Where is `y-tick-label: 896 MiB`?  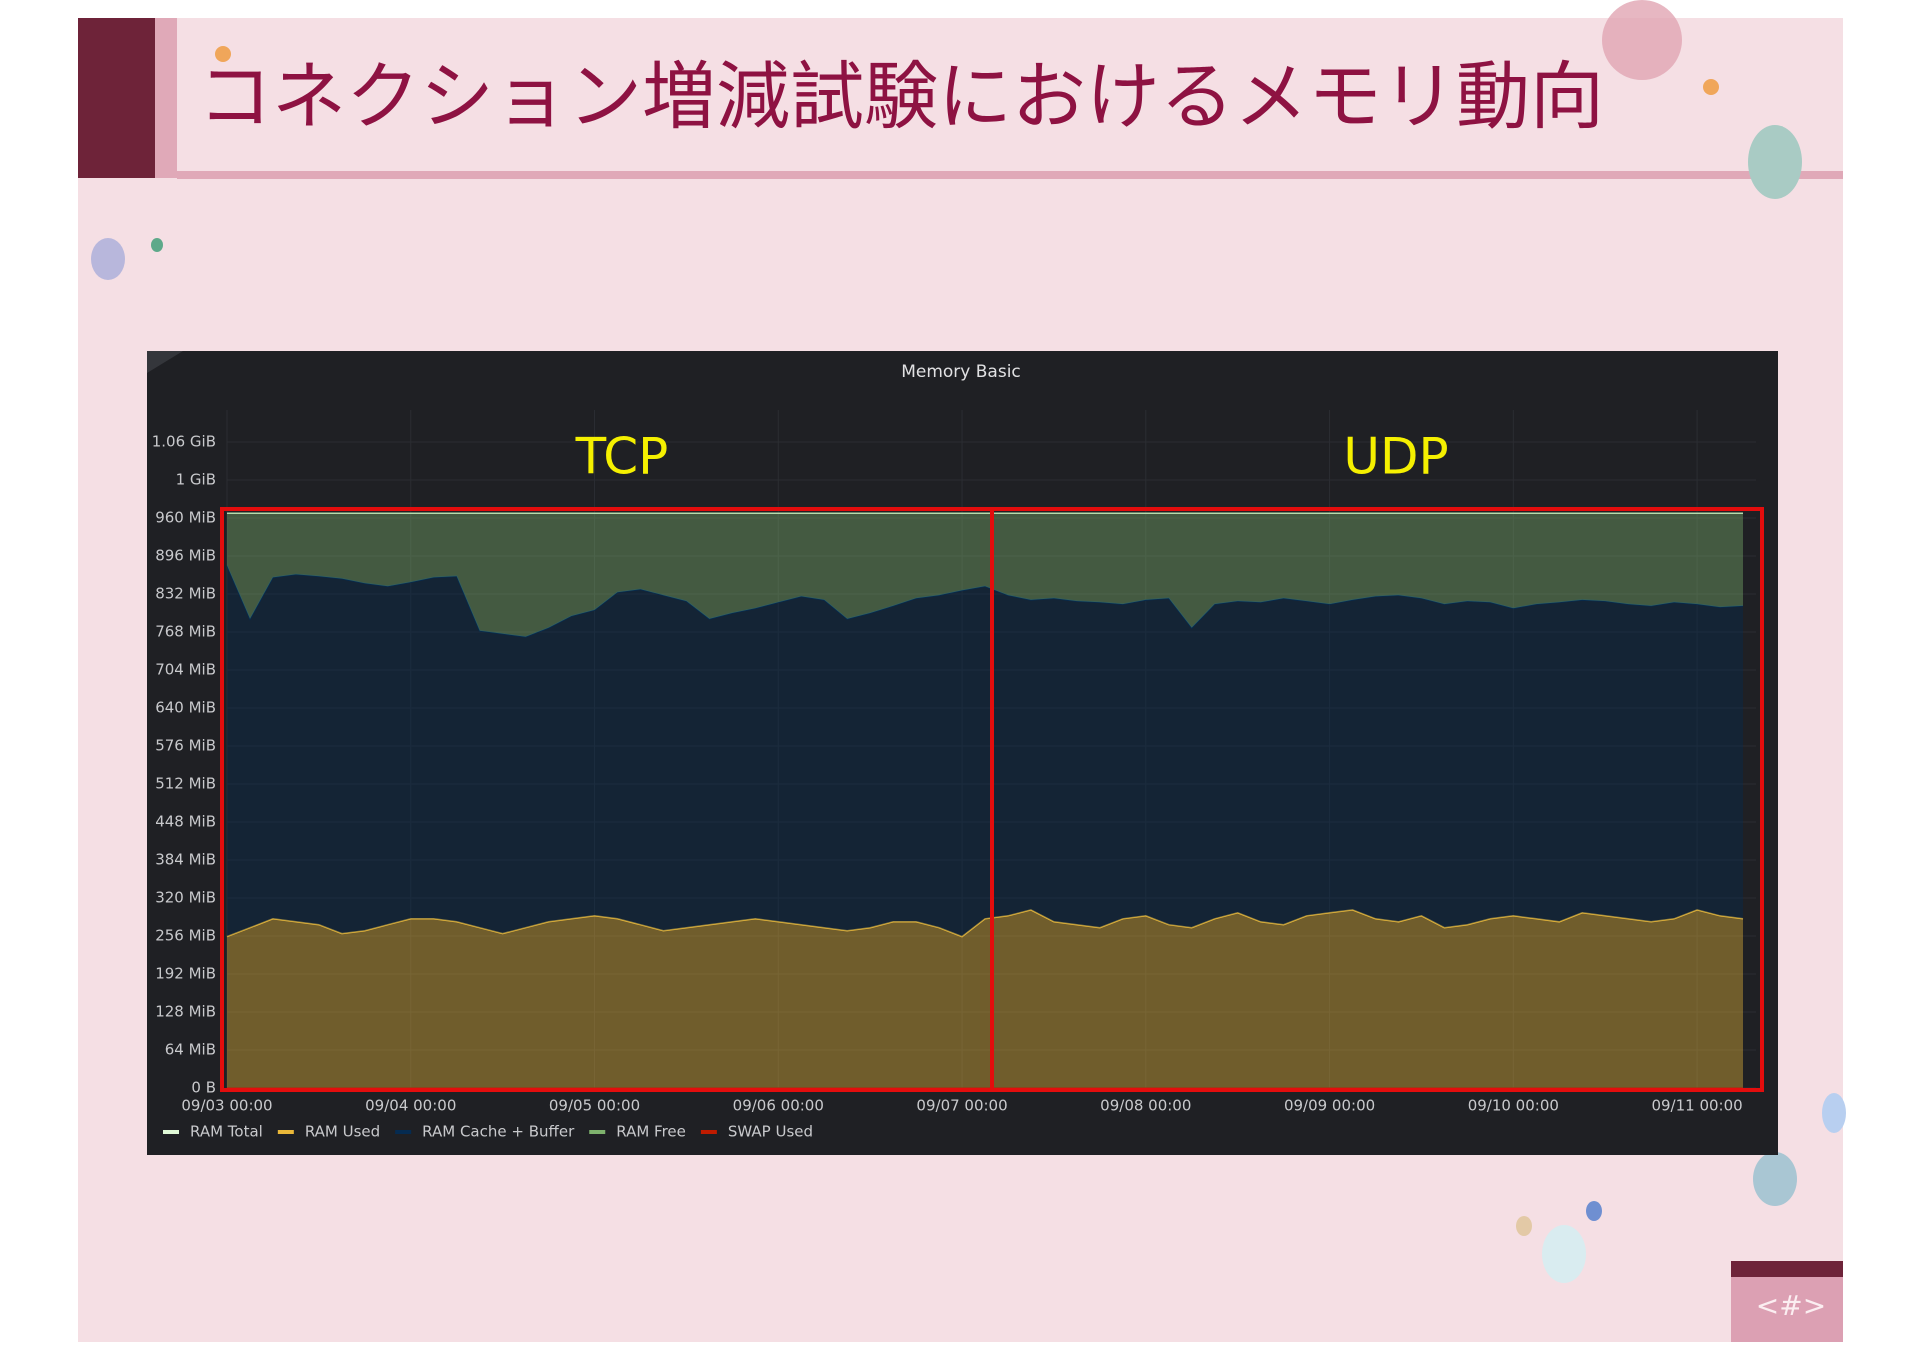 y-tick-label: 896 MiB is located at coordinates (185, 556).